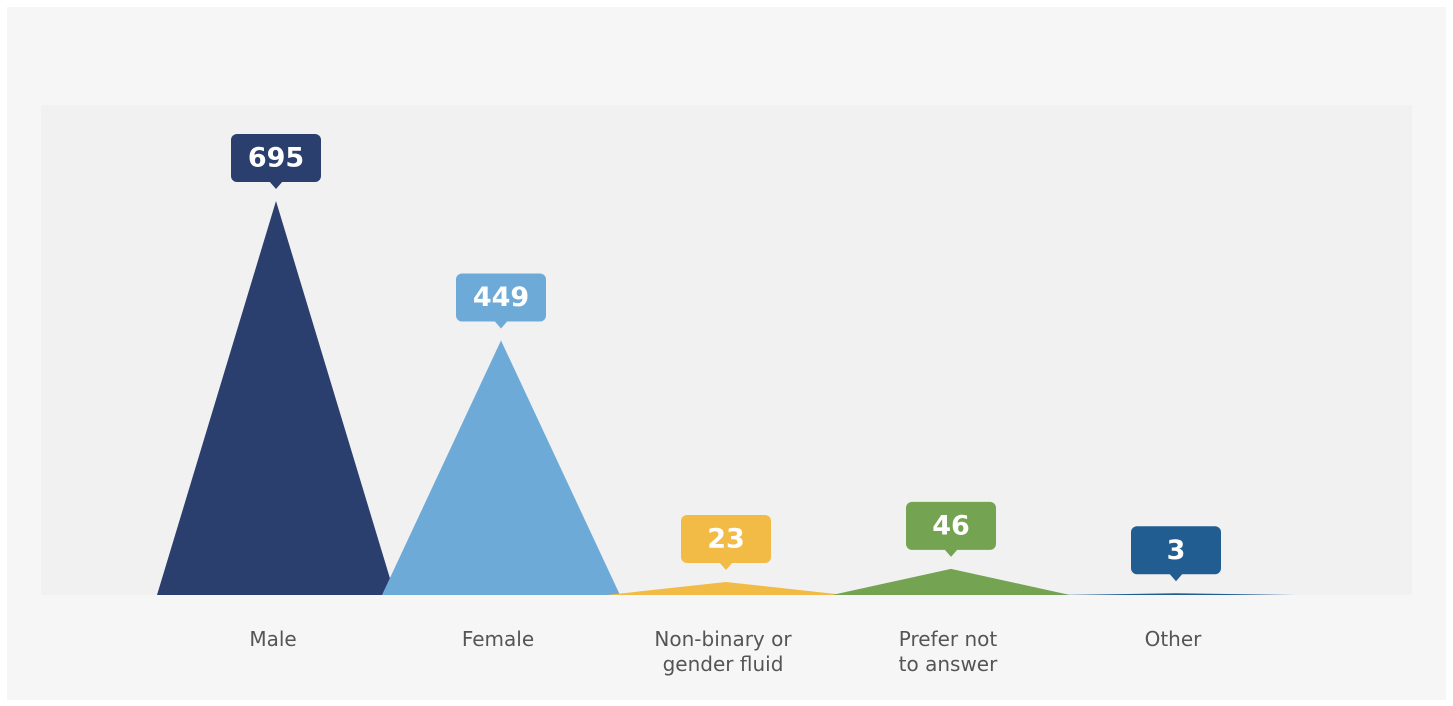 The height and width of the screenshot is (706, 1453). I want to click on value-badge: 23, so click(726, 542).